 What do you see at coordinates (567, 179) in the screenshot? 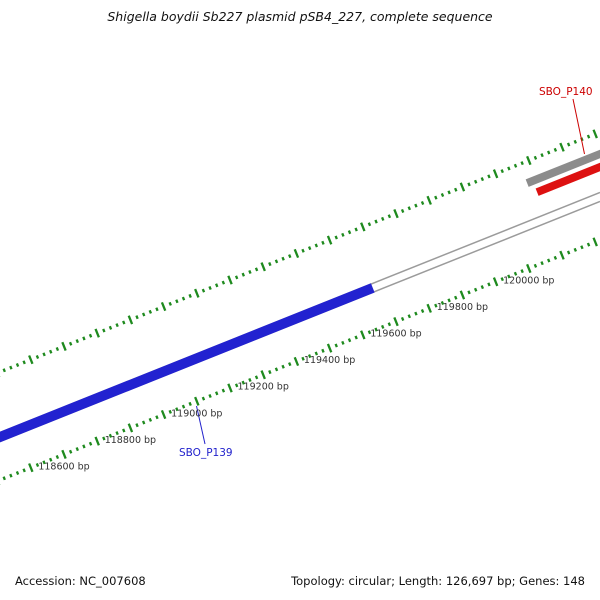
I see `gene-feature-SBO_P140` at bounding box center [567, 179].